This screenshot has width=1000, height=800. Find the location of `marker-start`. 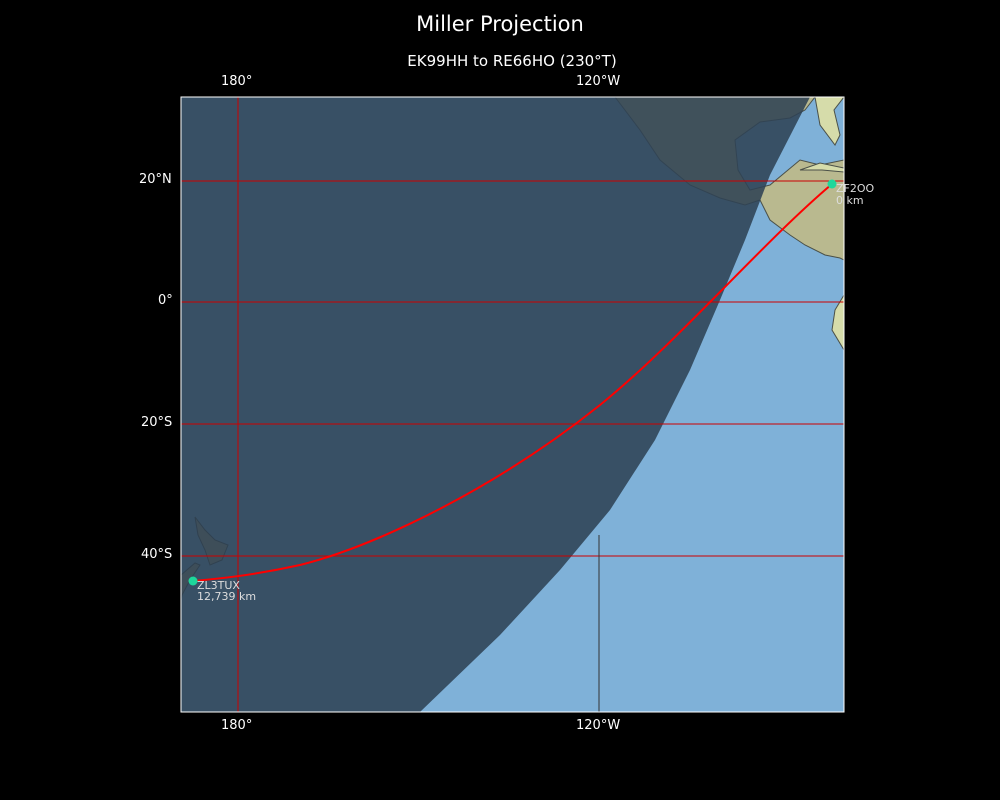

marker-start is located at coordinates (832, 184).